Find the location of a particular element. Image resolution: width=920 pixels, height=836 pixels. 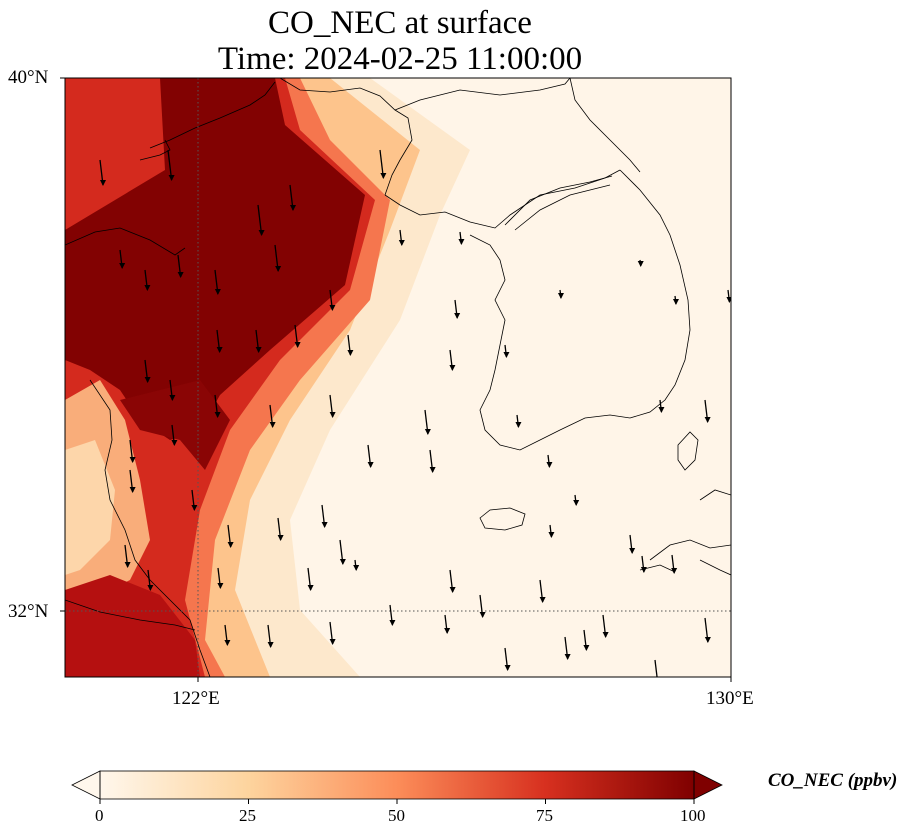

plot-title-line2: Time: 2024-02-25 11:00:00 is located at coordinates (400, 59).